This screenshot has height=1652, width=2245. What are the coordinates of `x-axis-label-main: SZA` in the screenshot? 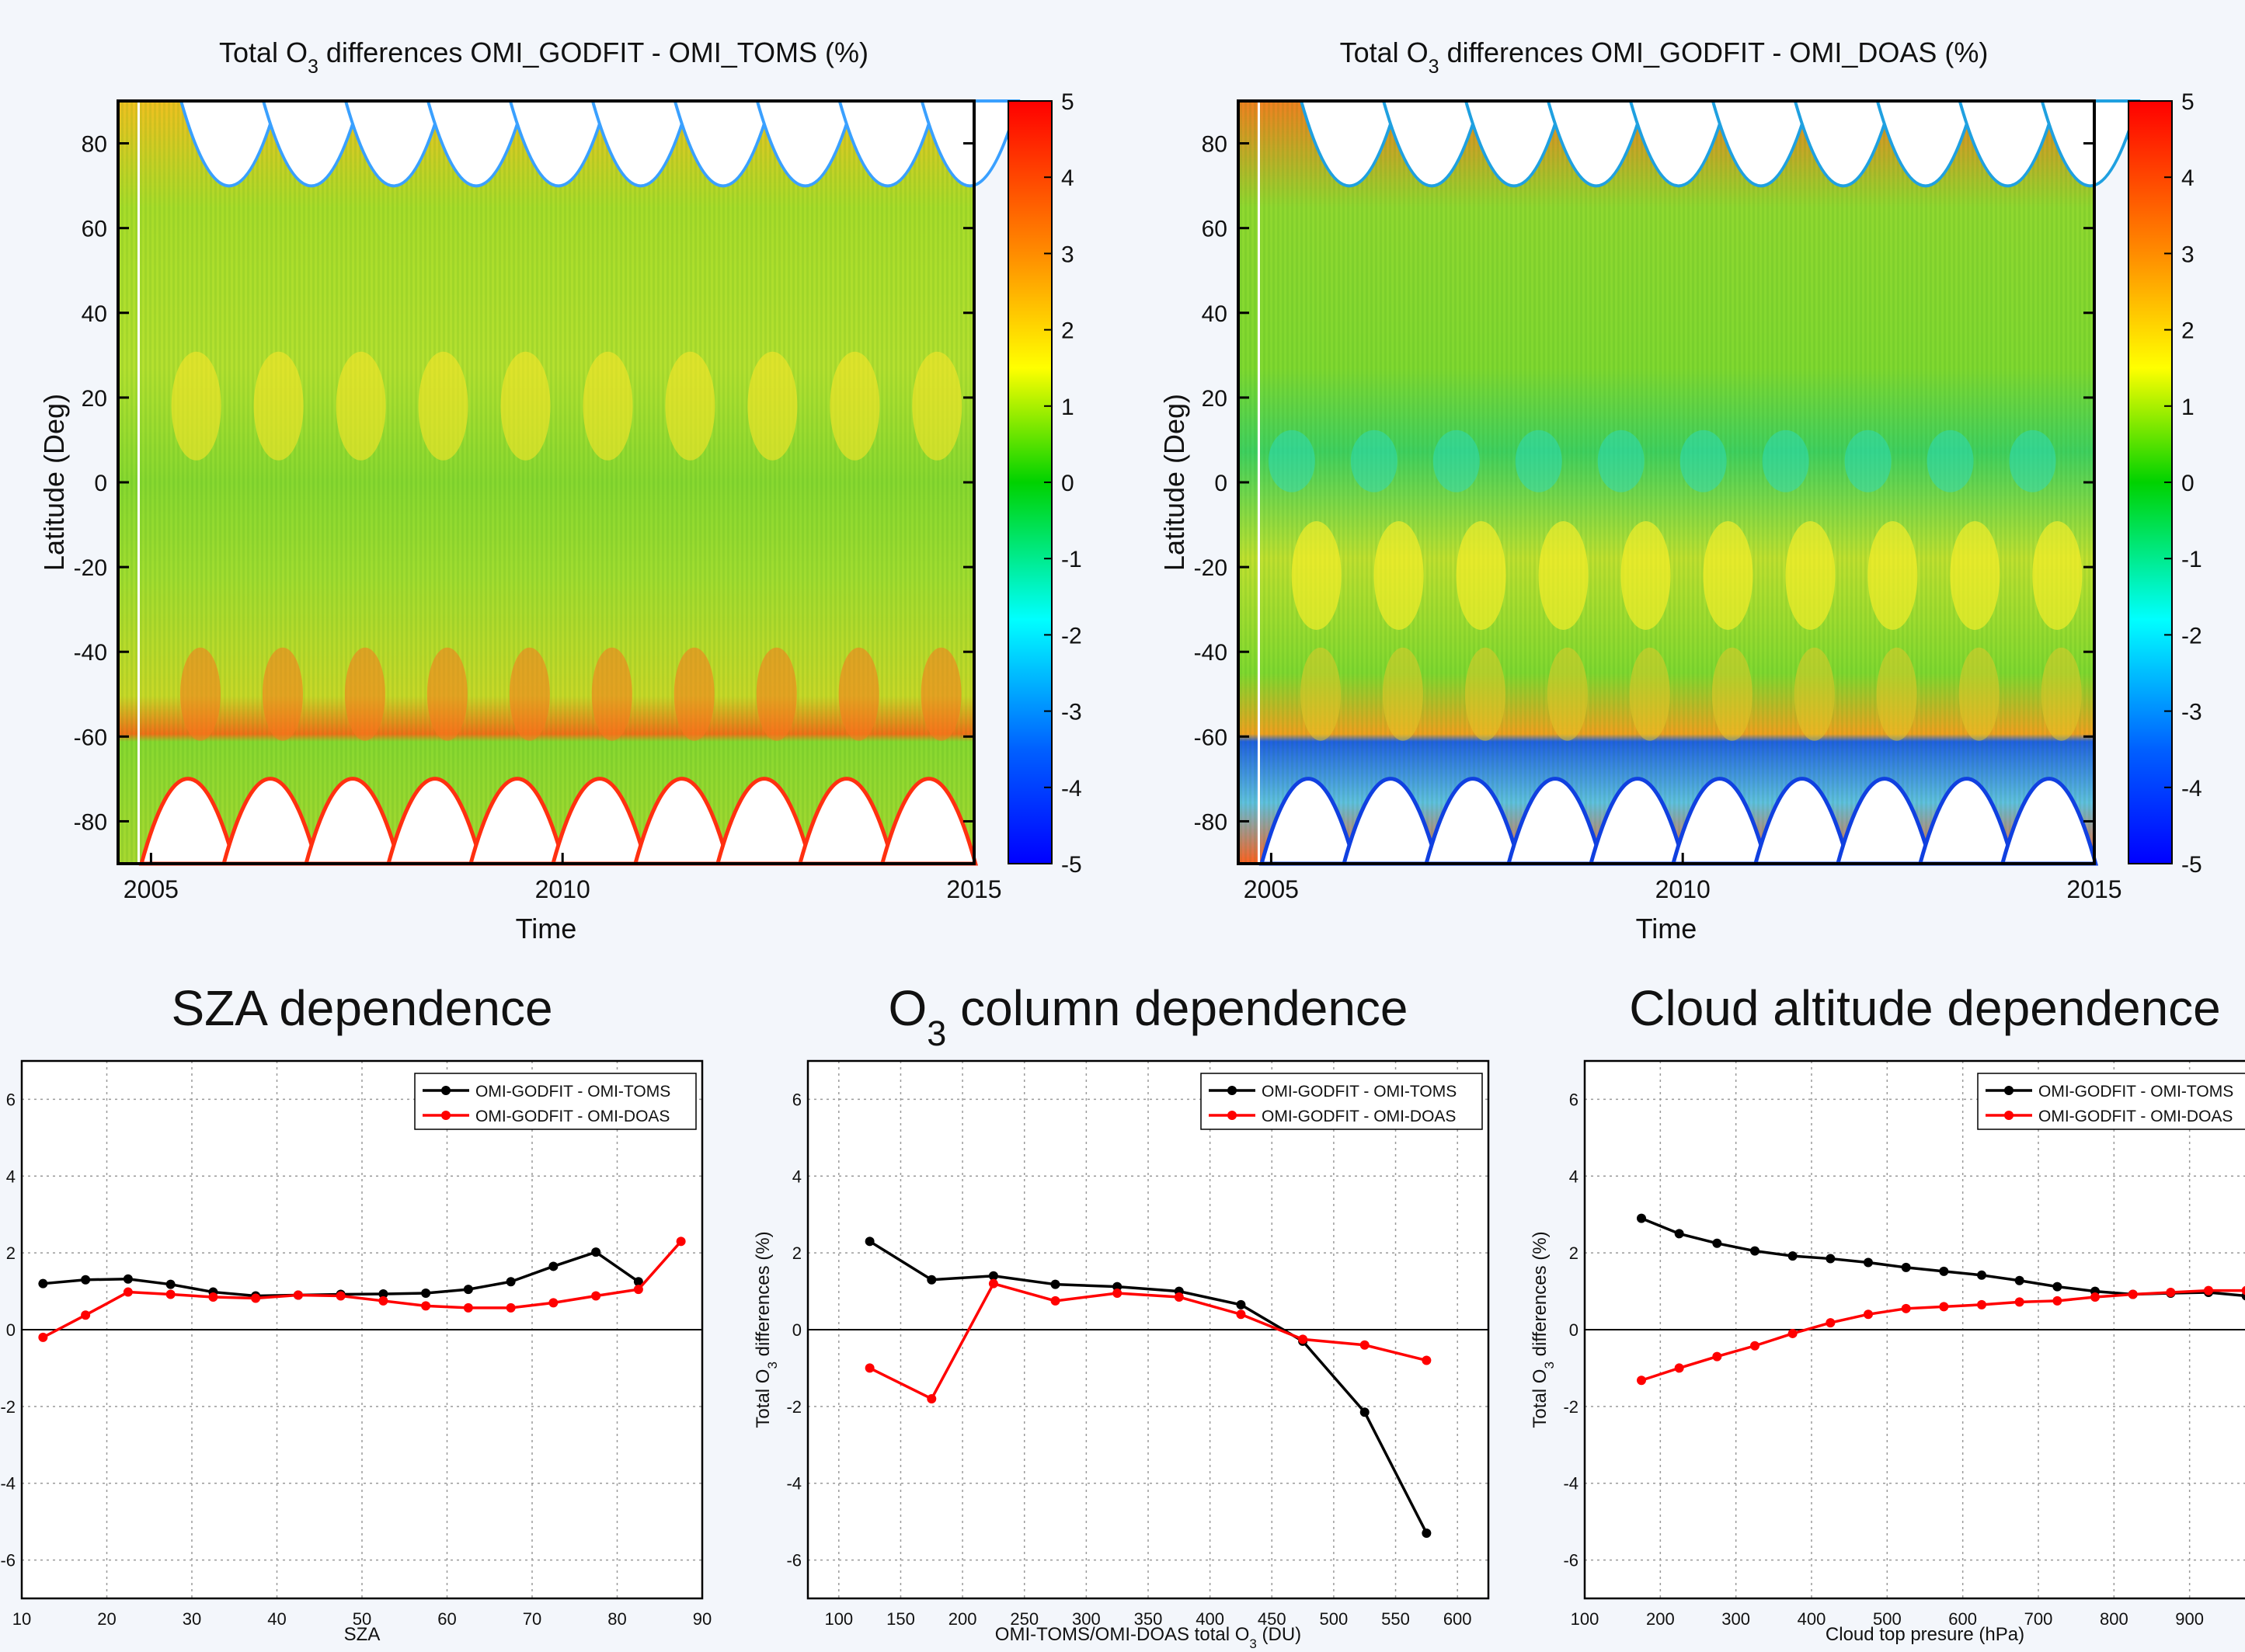 It's located at (362, 1634).